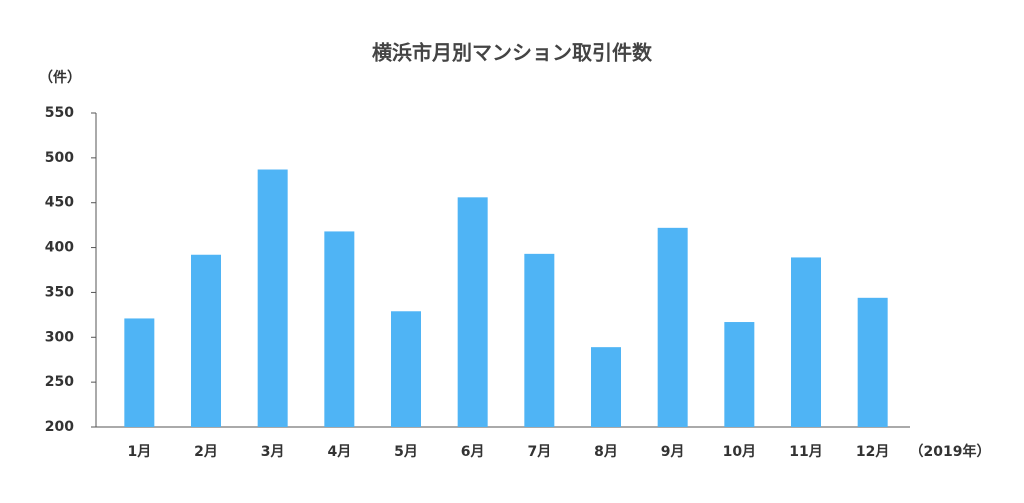 This screenshot has width=1024, height=503. What do you see at coordinates (406, 452) in the screenshot?
I see `x-tick-label: 5月` at bounding box center [406, 452].